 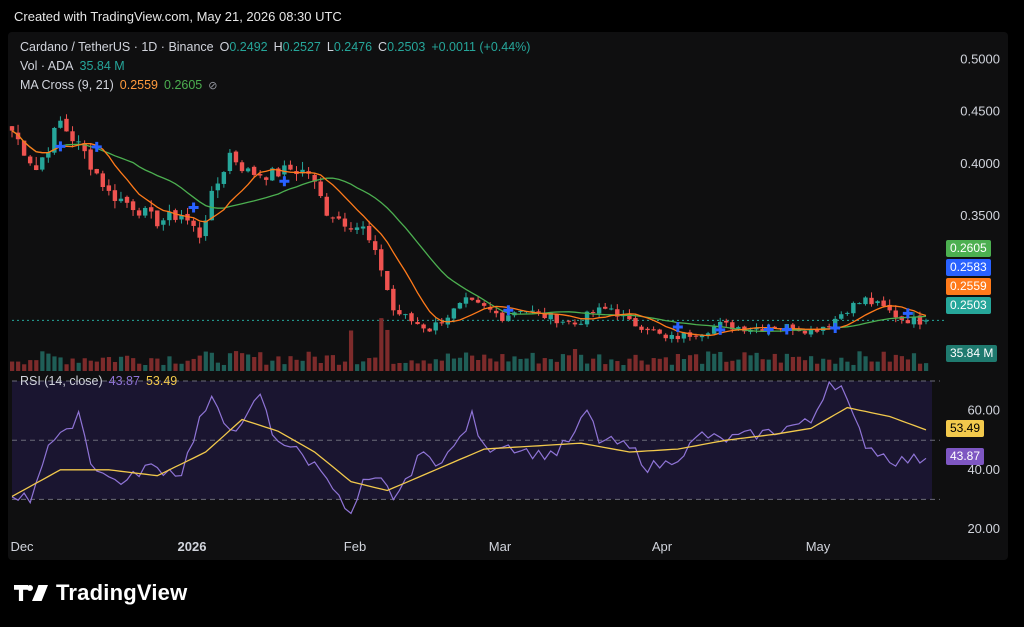 I want to click on ma-fast-price-badge: 0.2559, so click(x=968, y=286).